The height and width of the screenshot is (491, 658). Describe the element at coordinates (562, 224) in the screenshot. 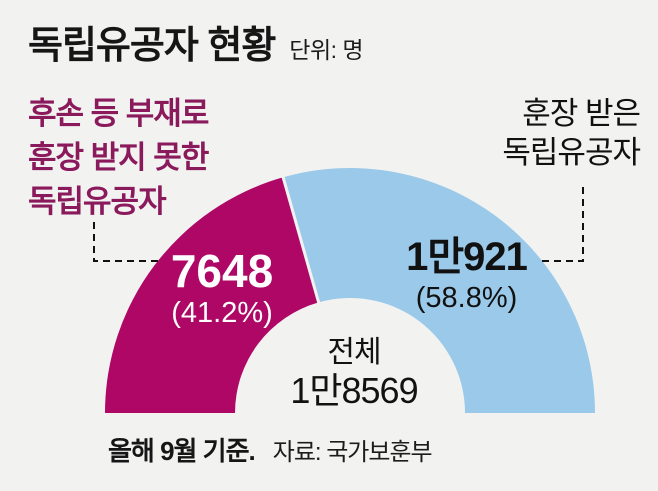

I see `right-callout-connector` at that location.